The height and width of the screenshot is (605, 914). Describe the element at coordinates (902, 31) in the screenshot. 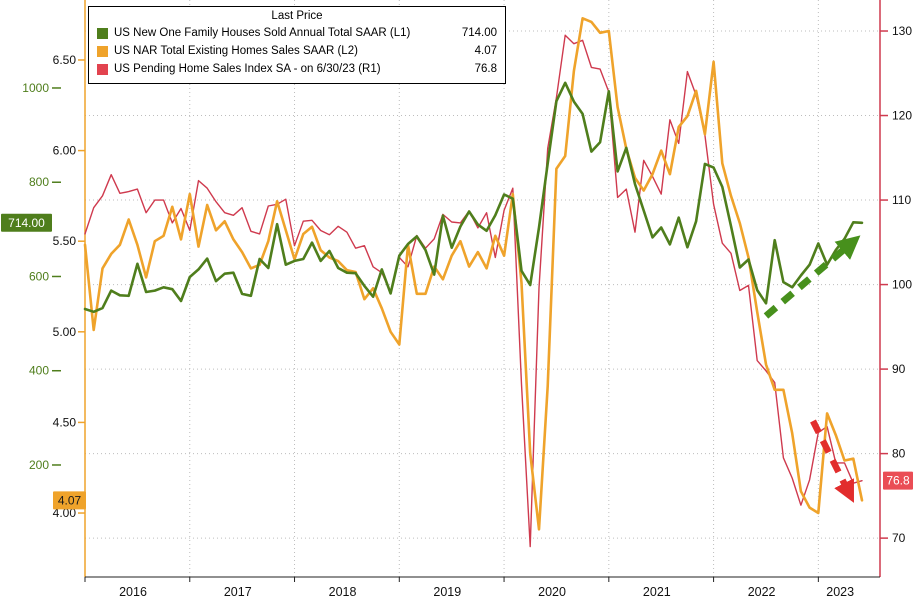

I see `r1-tick-label: 130` at that location.